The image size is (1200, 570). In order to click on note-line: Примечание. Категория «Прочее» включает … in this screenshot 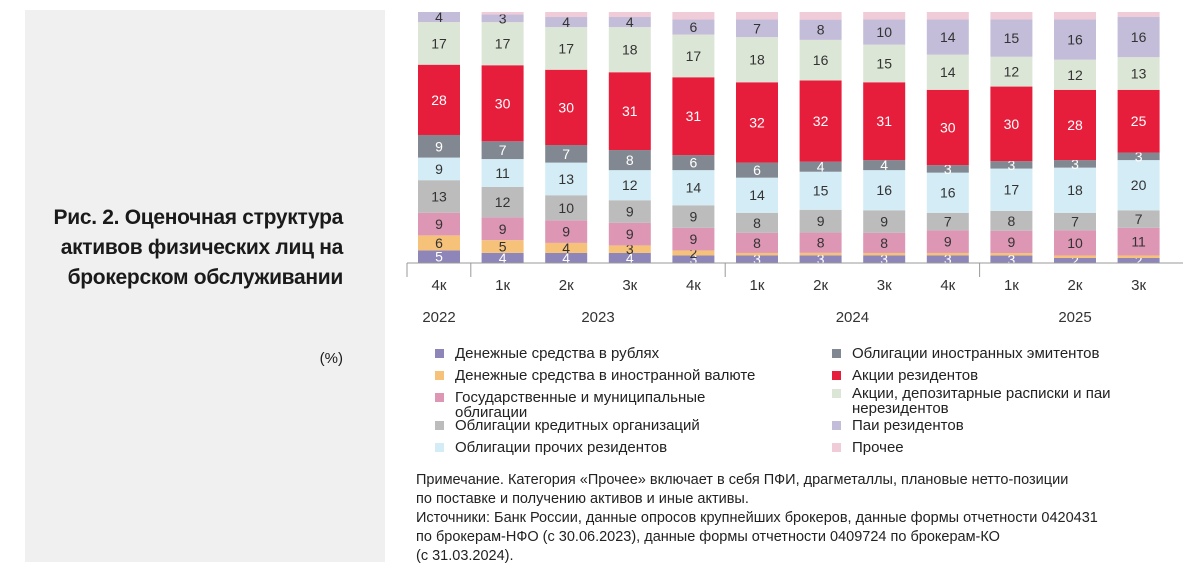, I will do `click(742, 480)`.